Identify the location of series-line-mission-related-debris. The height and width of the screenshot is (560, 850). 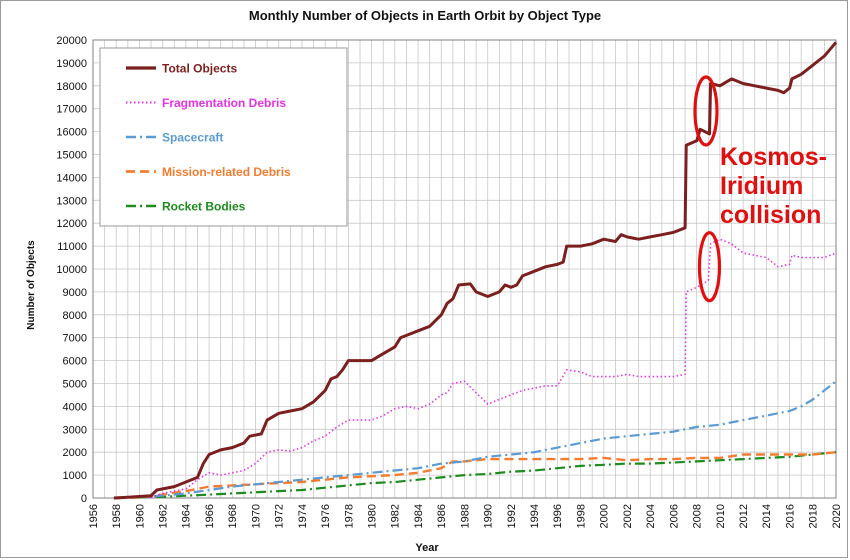
(476, 475).